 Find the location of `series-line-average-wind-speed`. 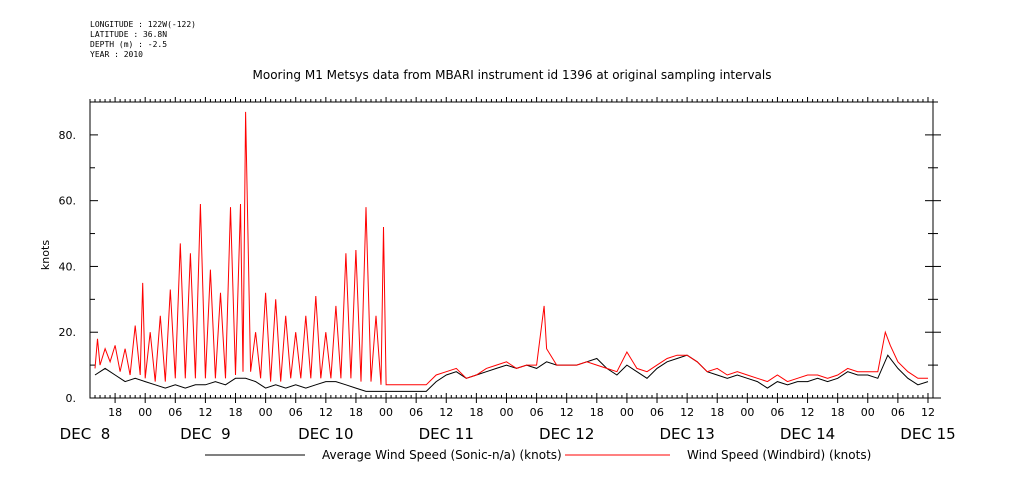

series-line-average-wind-speed is located at coordinates (511, 373).